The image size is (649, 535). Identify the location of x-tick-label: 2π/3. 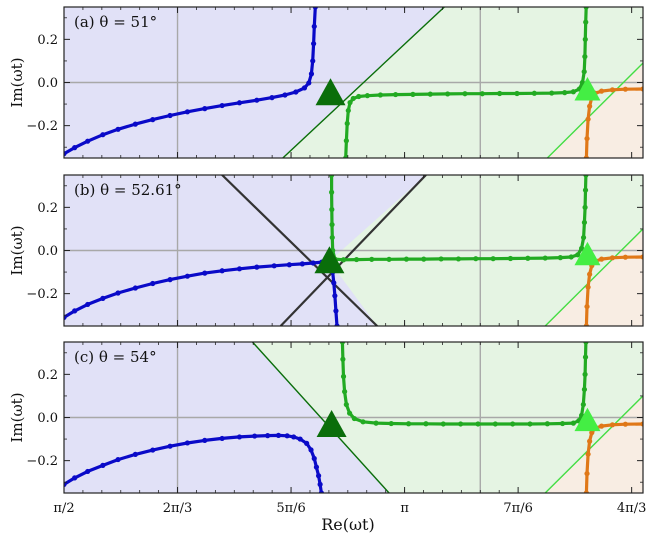
(177, 508).